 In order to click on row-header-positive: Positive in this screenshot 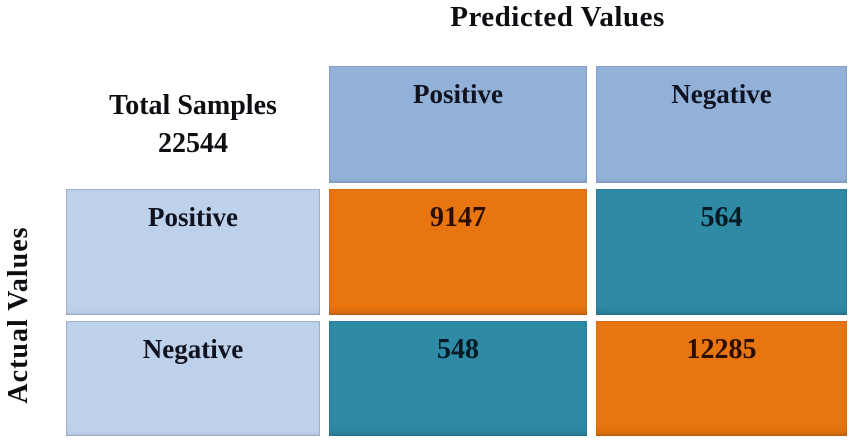, I will do `click(193, 252)`.